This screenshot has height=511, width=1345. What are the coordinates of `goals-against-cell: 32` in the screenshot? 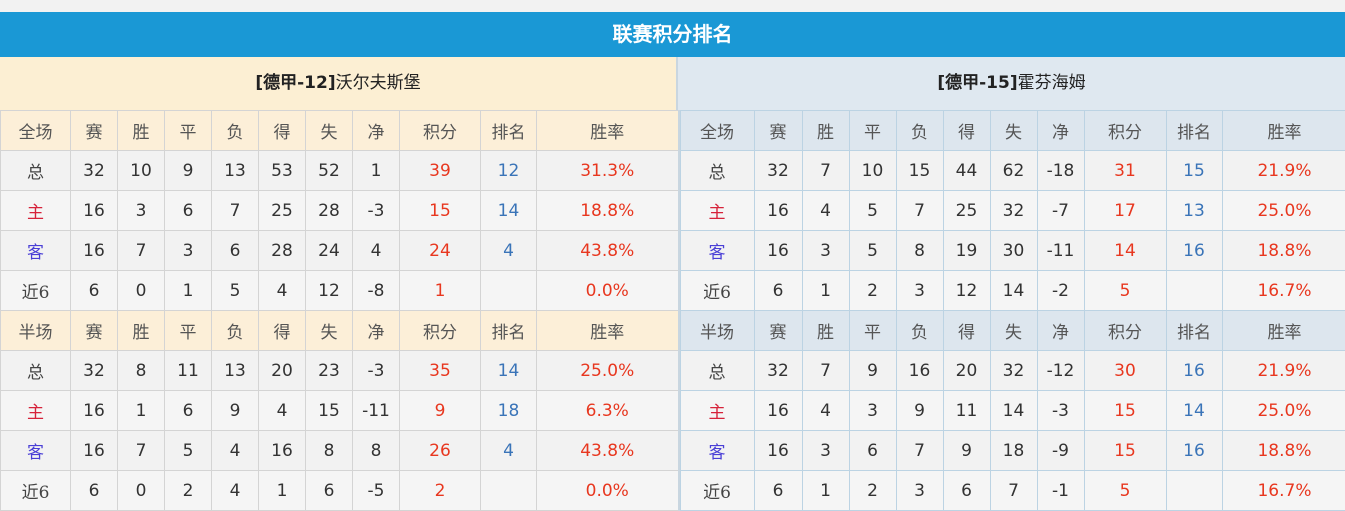 It's located at (1013, 210).